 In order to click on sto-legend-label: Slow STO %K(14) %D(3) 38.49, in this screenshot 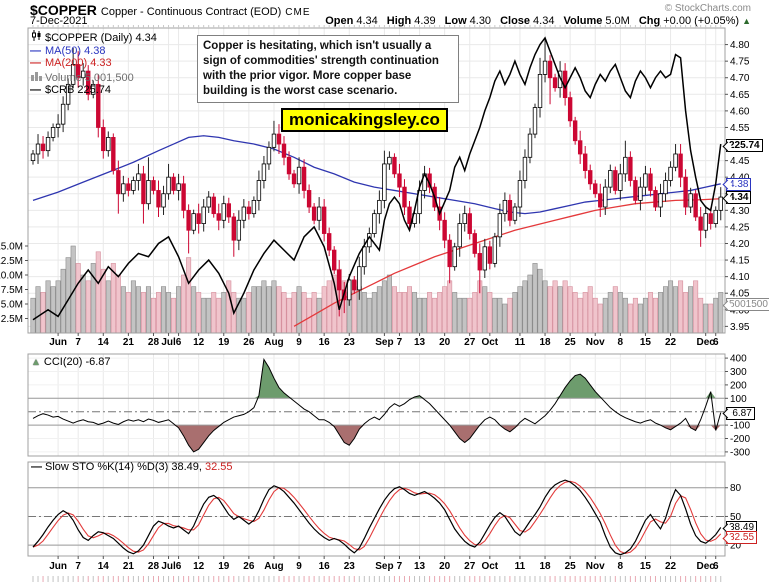, I will do `click(123, 467)`.